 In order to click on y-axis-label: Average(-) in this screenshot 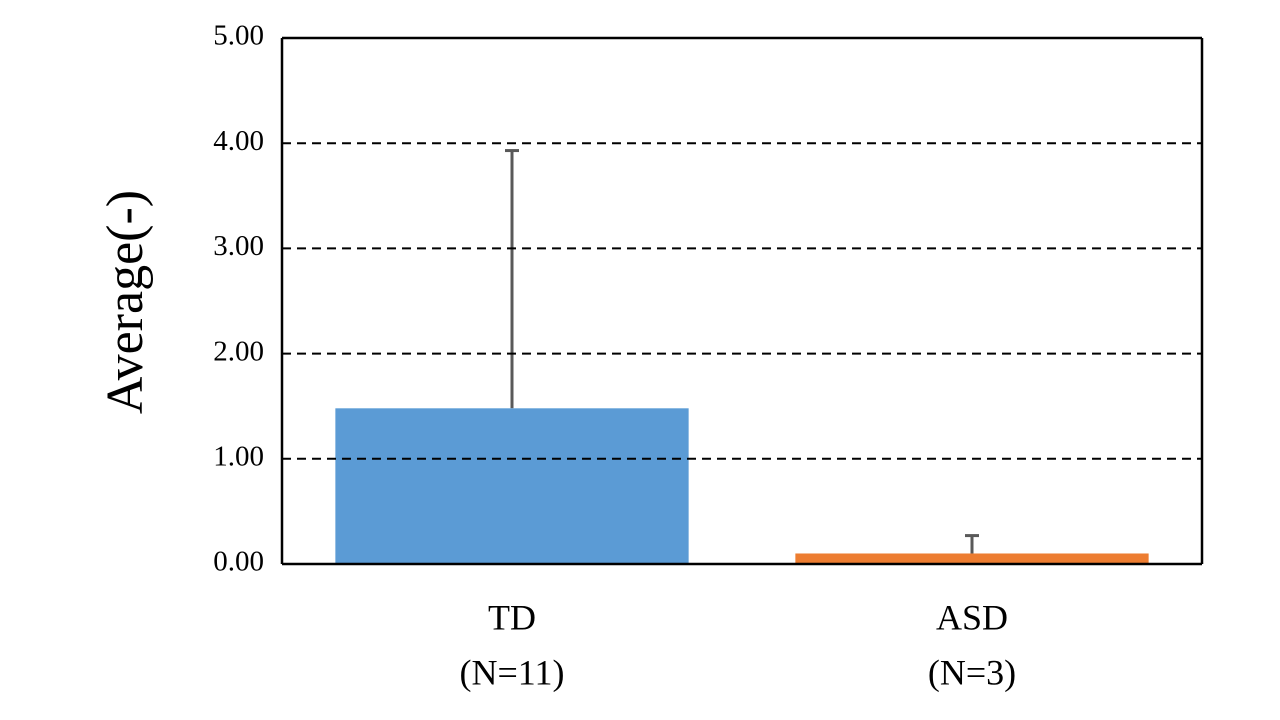, I will do `click(125, 302)`.